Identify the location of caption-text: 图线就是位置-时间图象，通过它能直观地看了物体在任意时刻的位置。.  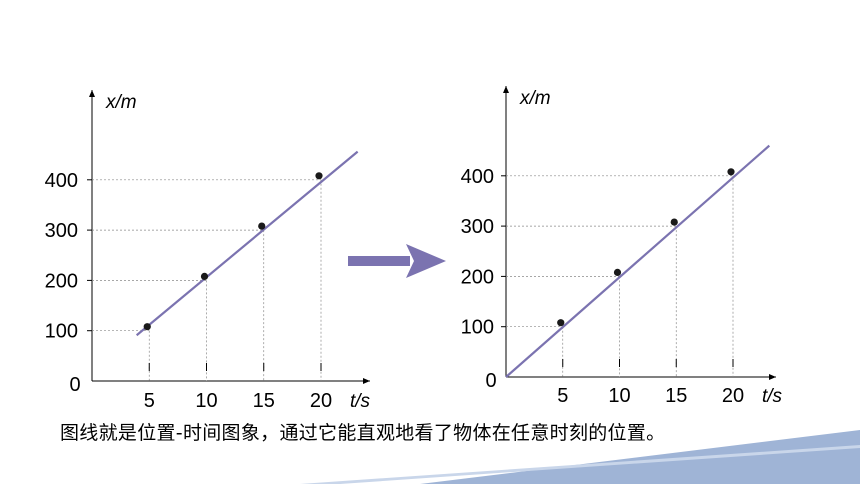
(363, 433).